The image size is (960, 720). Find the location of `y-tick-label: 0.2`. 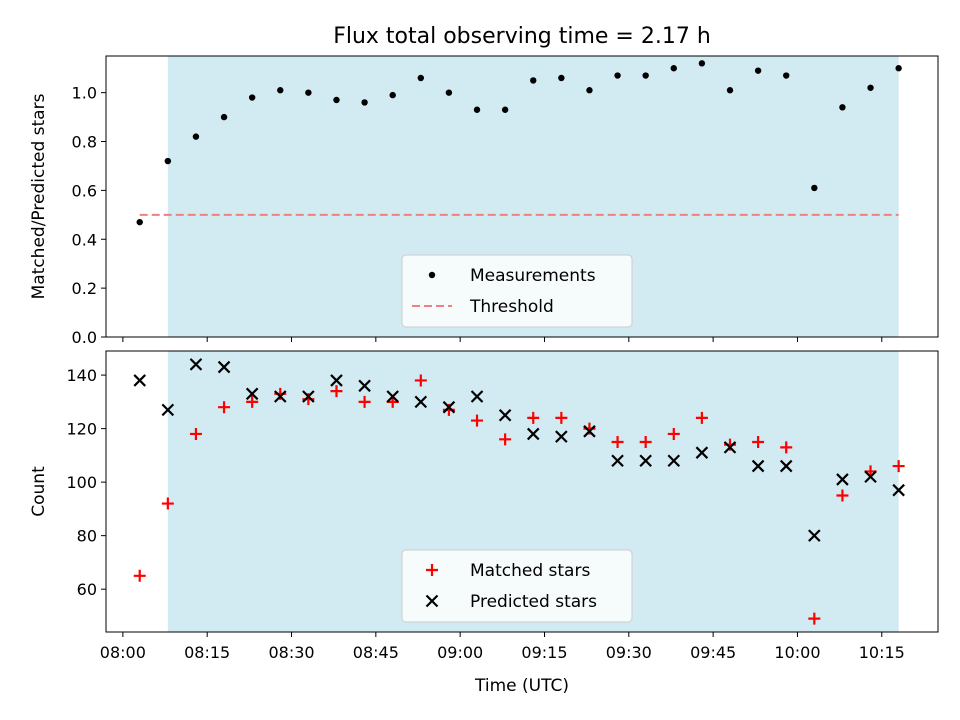

y-tick-label: 0.2 is located at coordinates (84, 288).